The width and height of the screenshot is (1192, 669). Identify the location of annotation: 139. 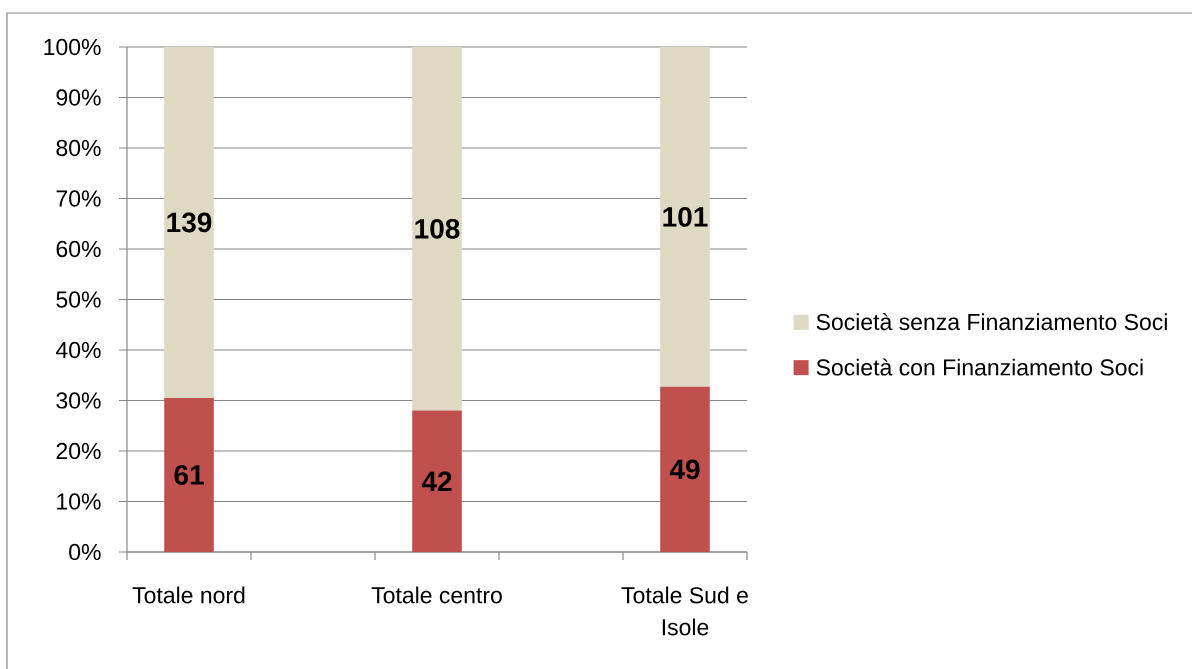
(189, 222).